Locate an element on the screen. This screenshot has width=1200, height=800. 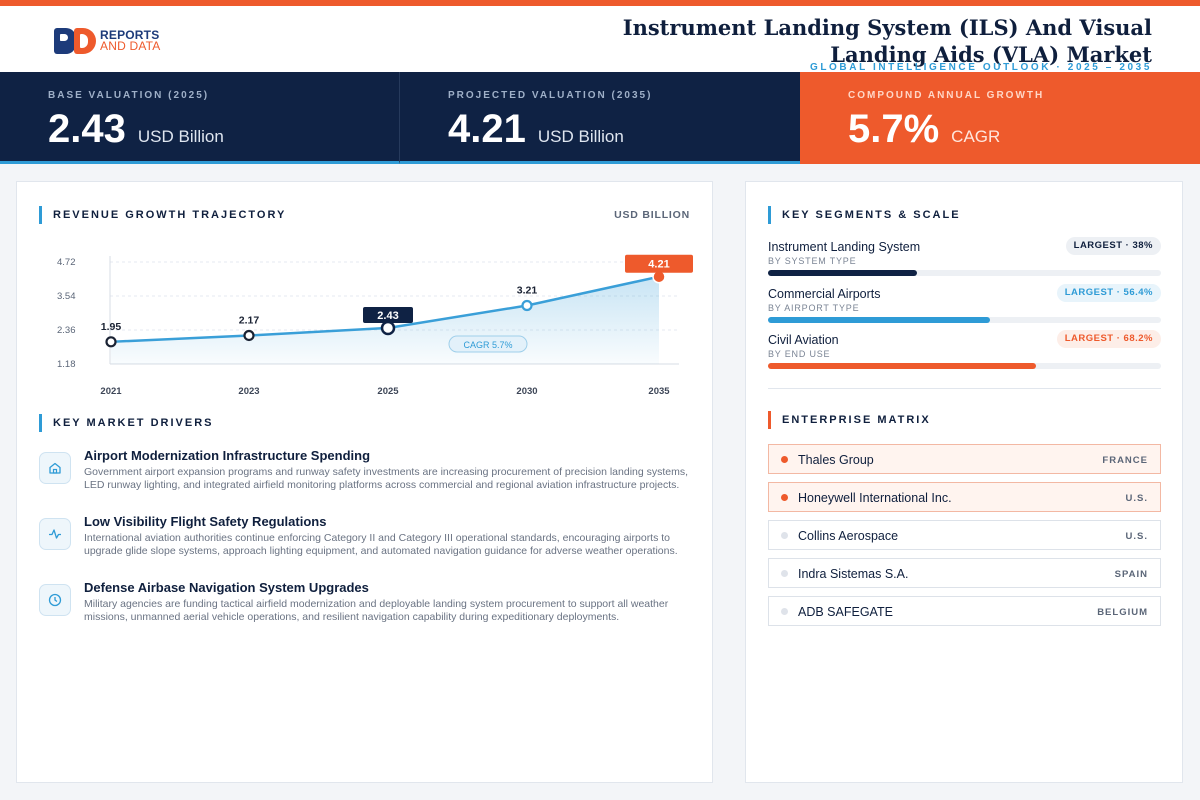
x-tick-label: 2030 is located at coordinates (526, 391).